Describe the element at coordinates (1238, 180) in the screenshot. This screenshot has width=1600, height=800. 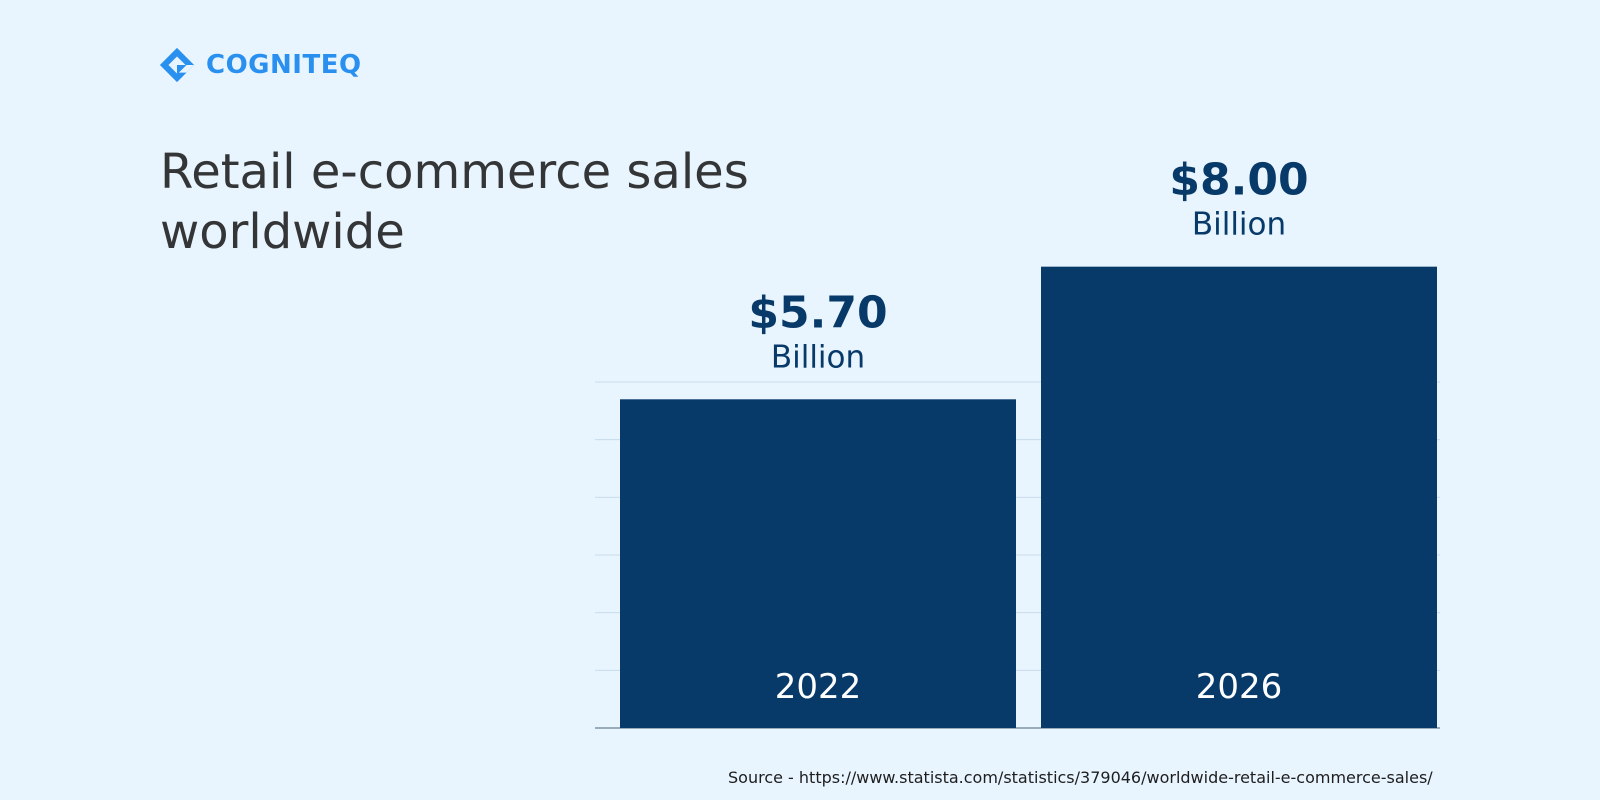
I see `data-label-2026: $8.00` at that location.